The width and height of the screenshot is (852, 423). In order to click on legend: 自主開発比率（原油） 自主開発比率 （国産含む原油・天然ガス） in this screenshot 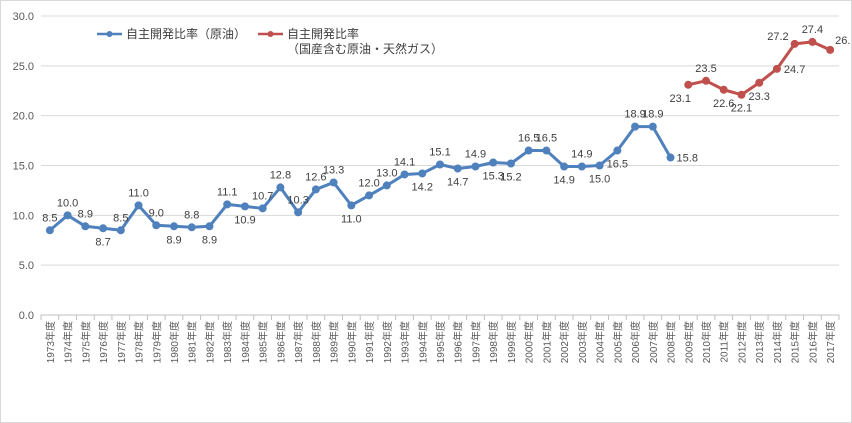, I will do `click(270, 41)`.